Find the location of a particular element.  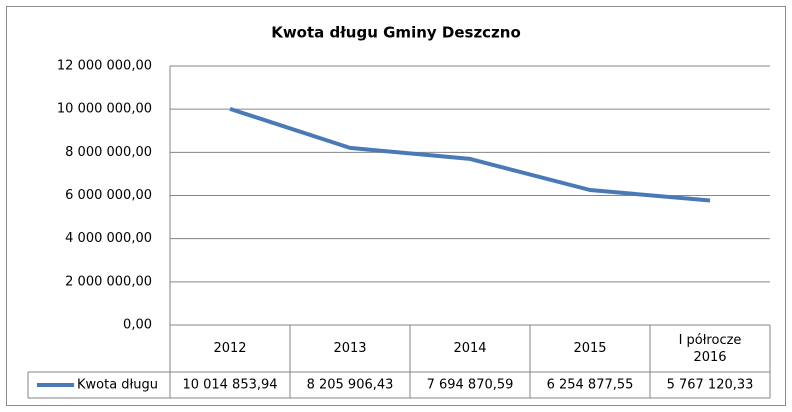

chart-title: Kwota długu Gminy Deszczno is located at coordinates (396, 33).